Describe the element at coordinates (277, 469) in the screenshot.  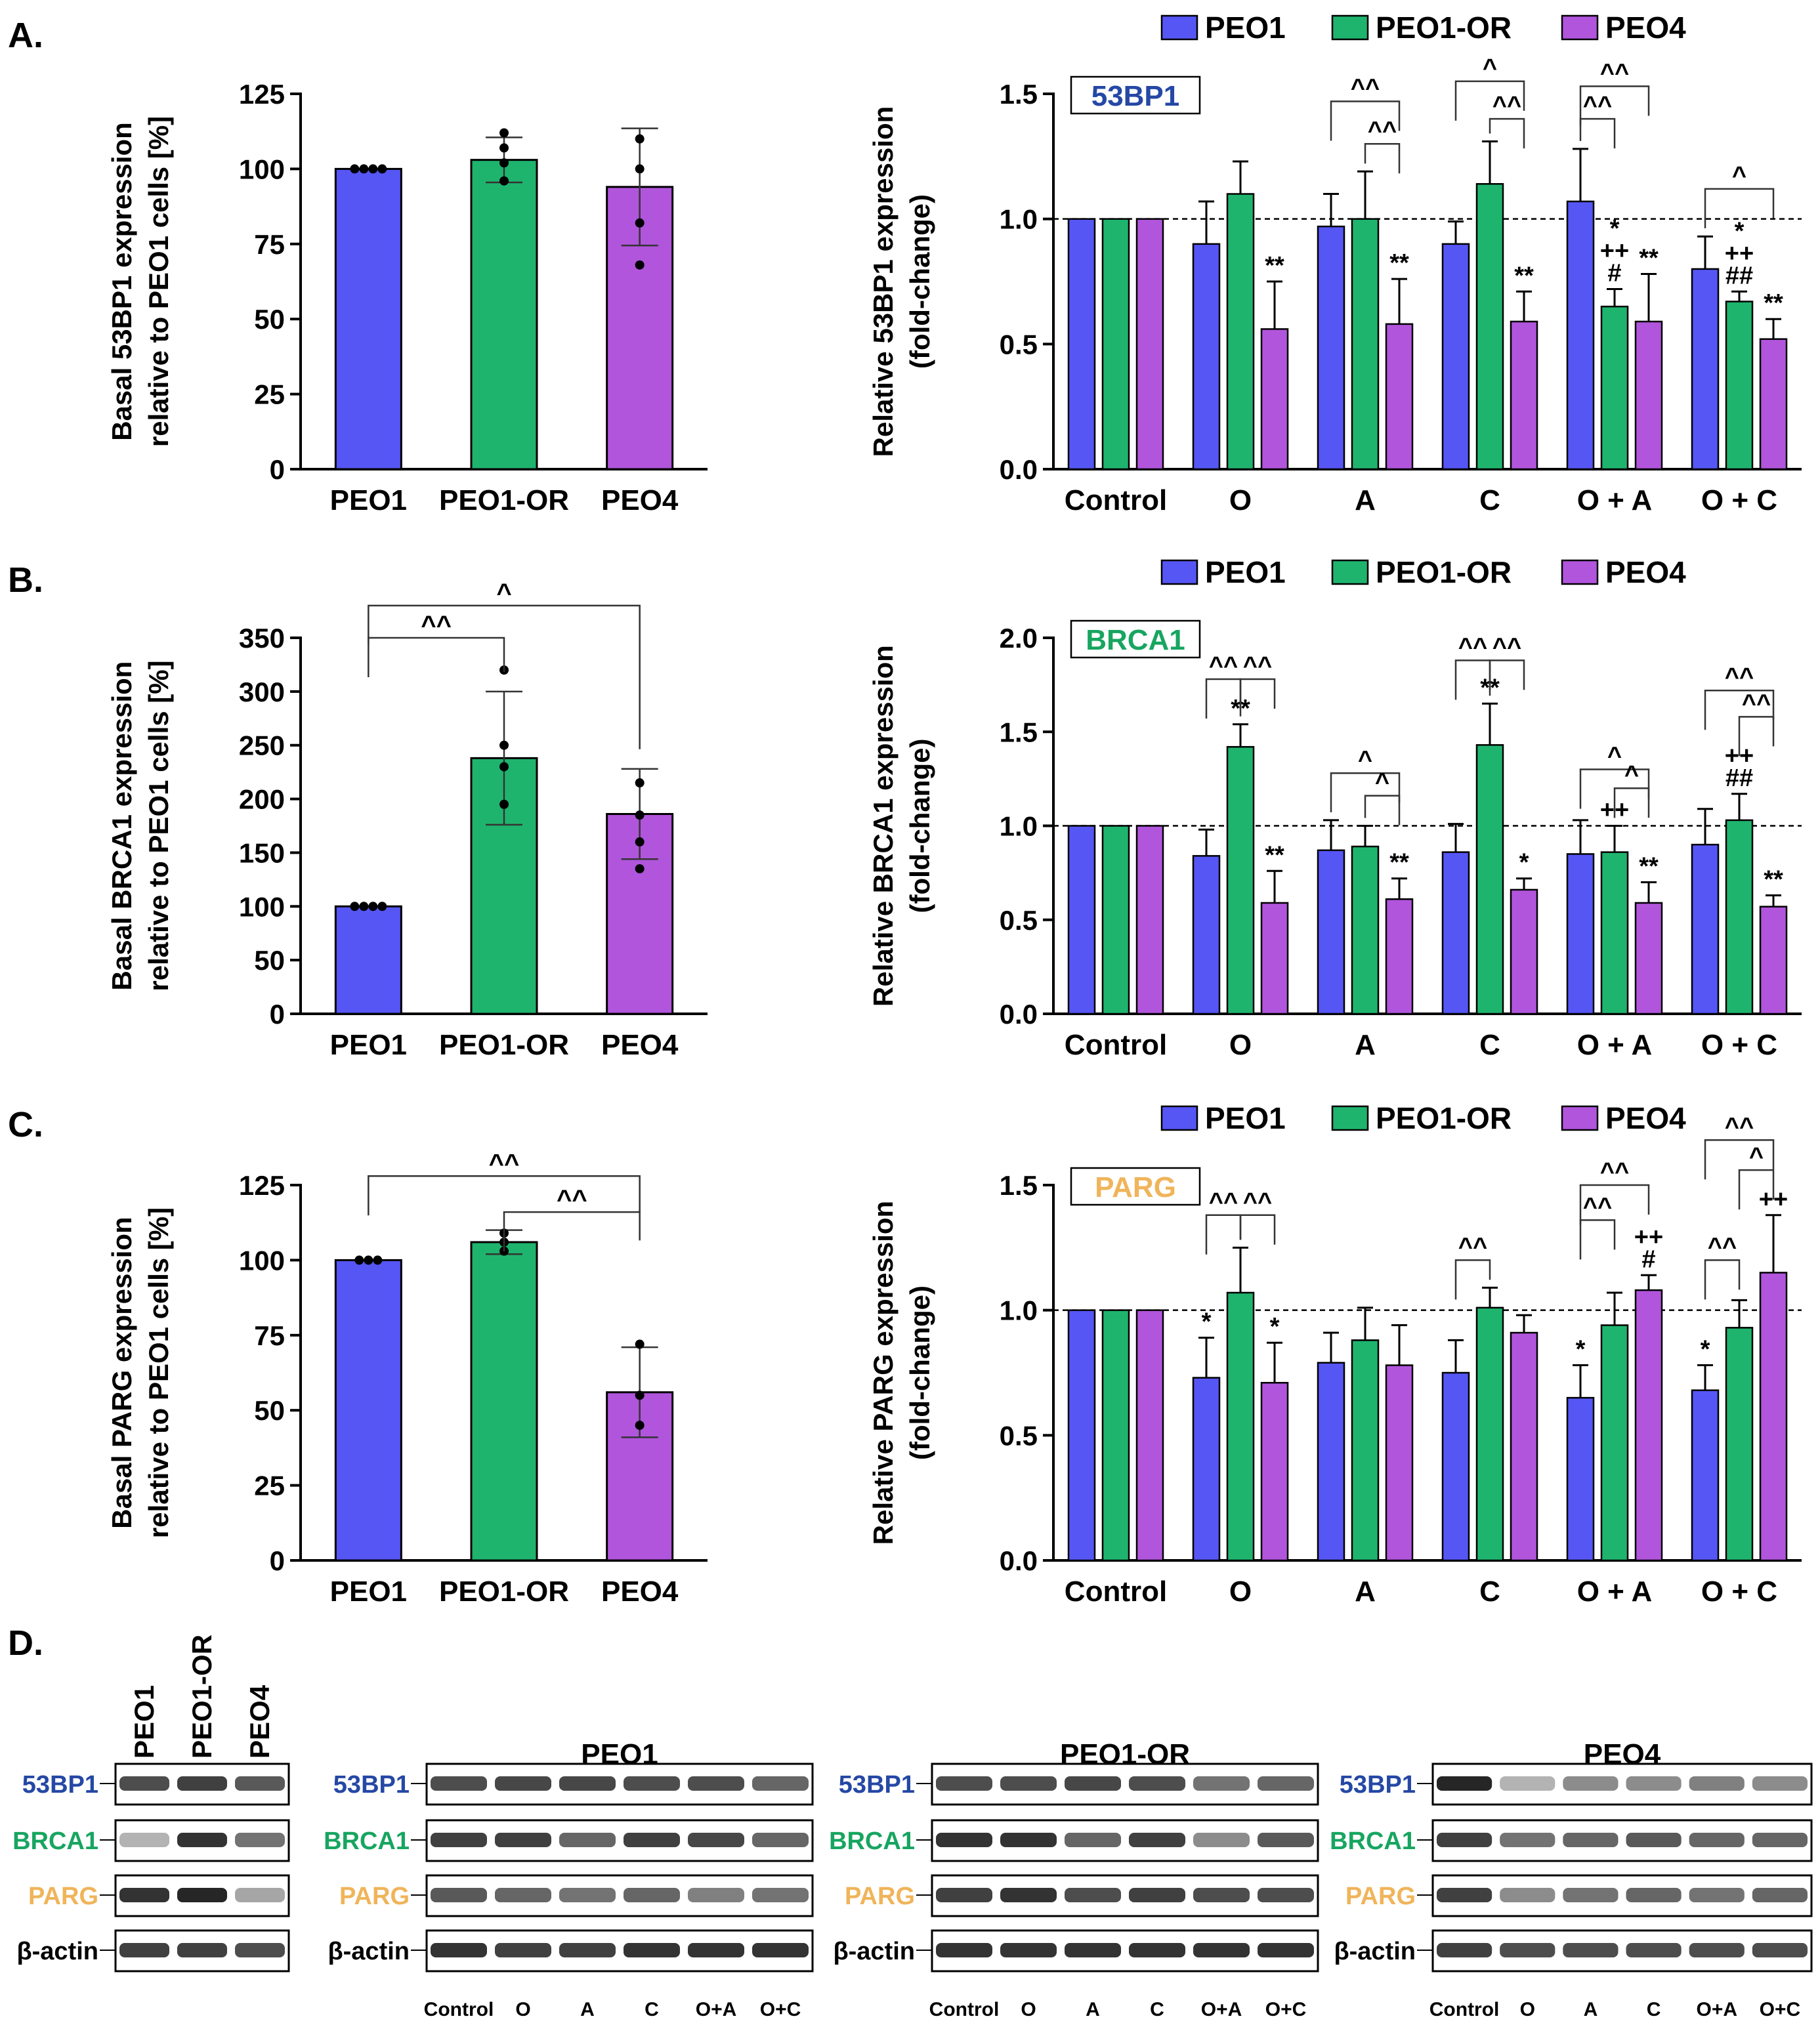
I see `y-tick-label: 0` at that location.